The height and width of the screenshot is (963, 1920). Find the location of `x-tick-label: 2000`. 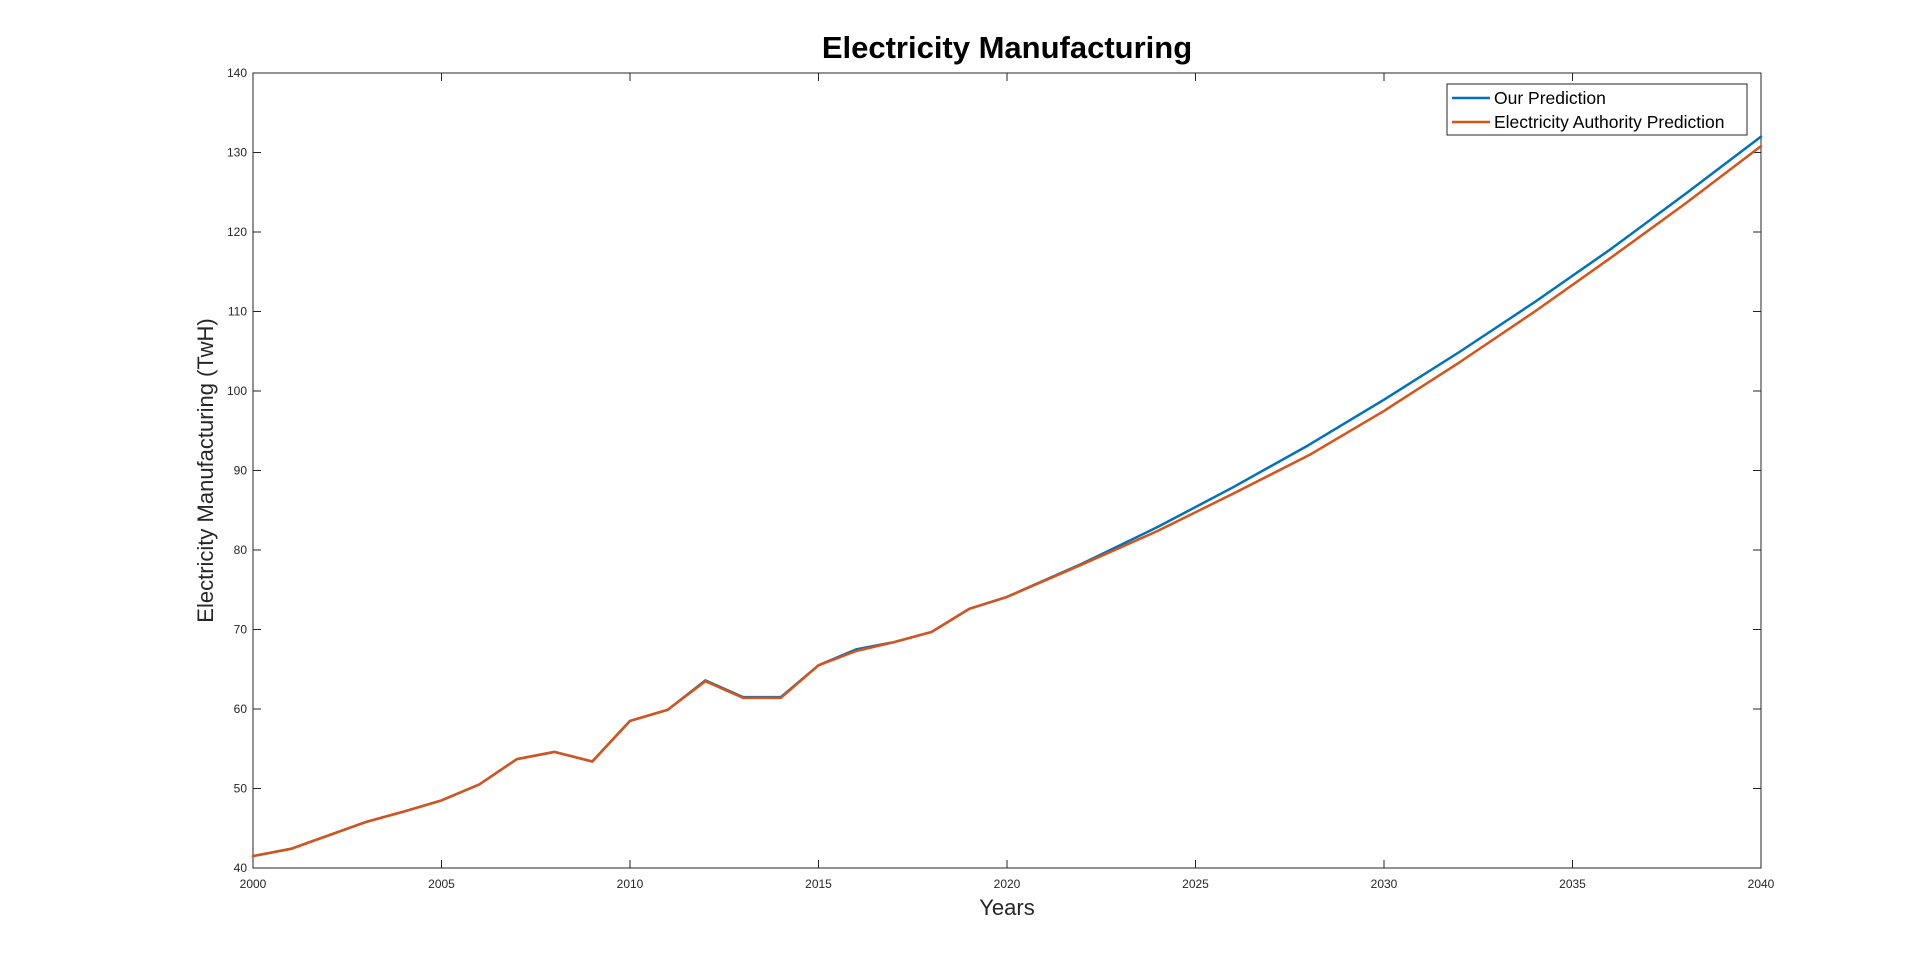

x-tick-label: 2000 is located at coordinates (253, 884).